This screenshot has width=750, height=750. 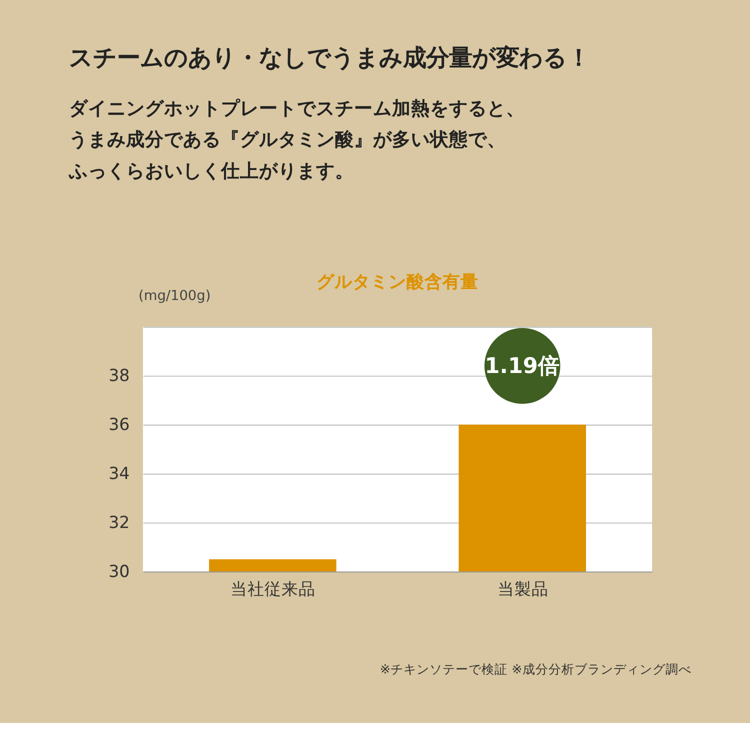 What do you see at coordinates (536, 668) in the screenshot?
I see `text: ※チキンソテーで検証 ※成分分析ブランディング調べ` at bounding box center [536, 668].